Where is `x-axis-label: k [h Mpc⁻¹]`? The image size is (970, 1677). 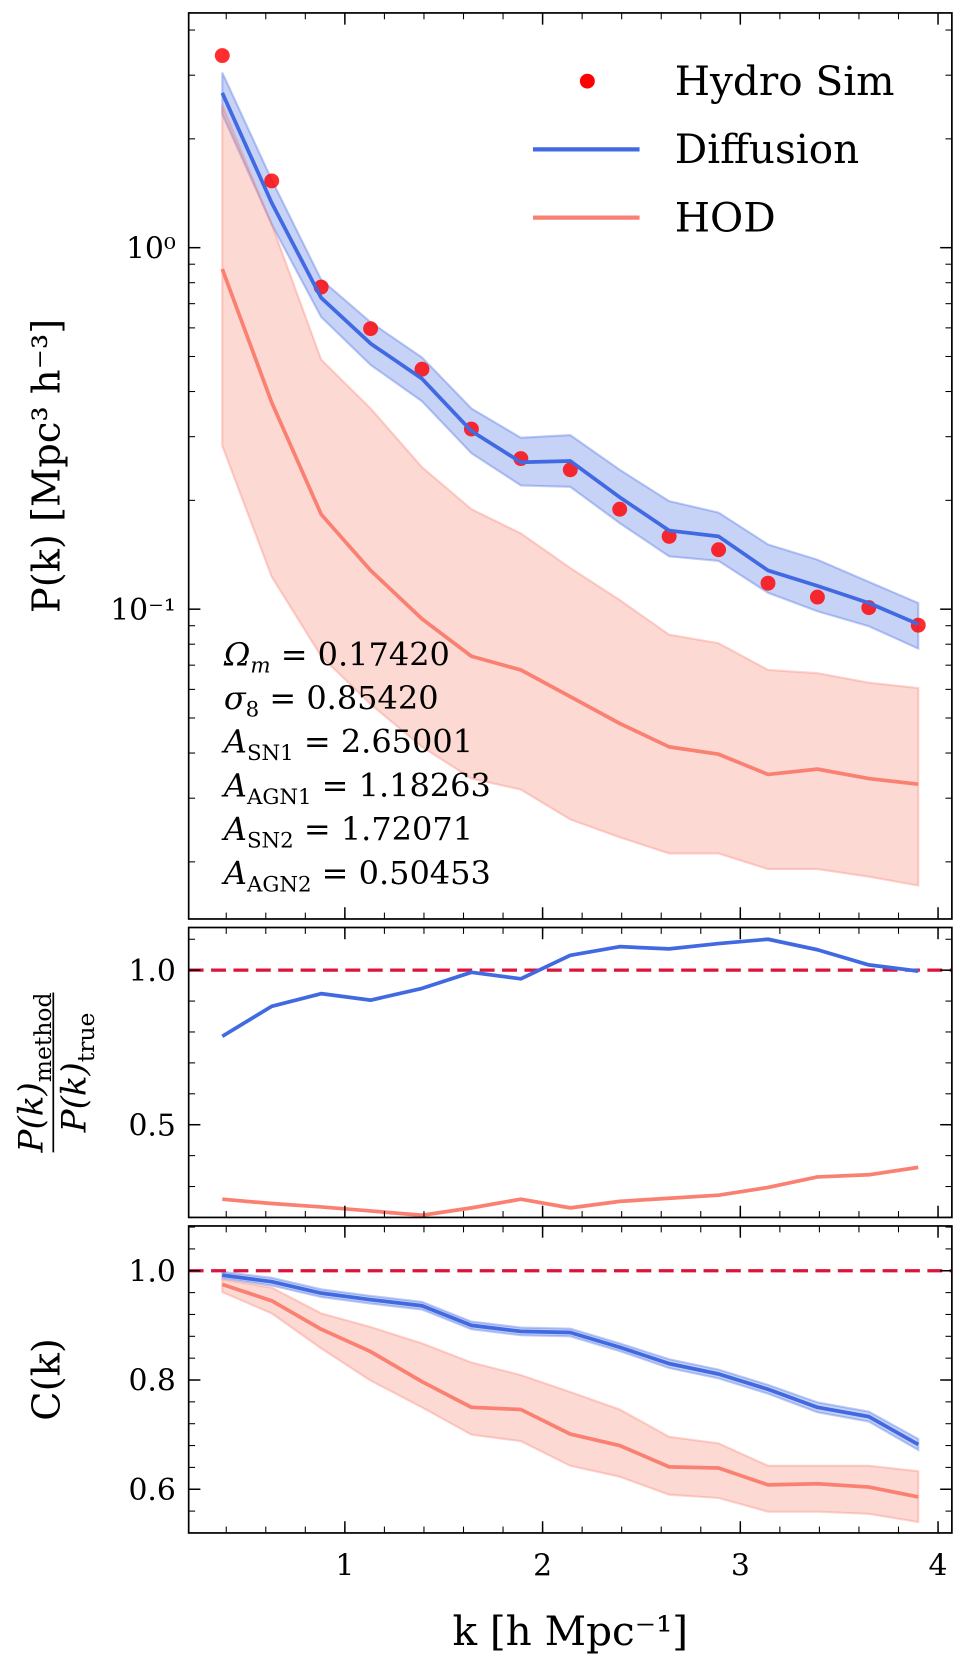
x-axis-label: k [h Mpc⁻¹] is located at coordinates (570, 1631).